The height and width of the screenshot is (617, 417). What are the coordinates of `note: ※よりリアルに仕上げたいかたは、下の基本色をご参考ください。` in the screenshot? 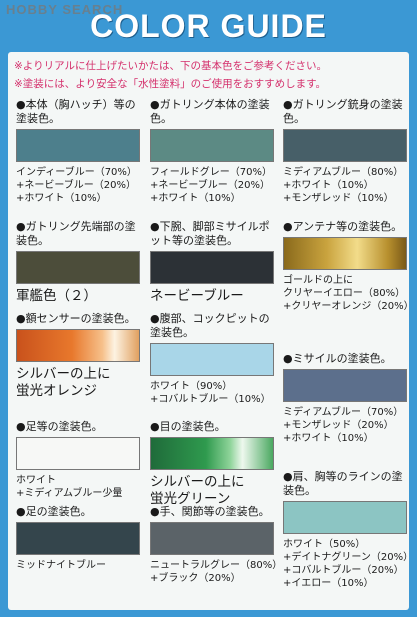 It's located at (170, 66).